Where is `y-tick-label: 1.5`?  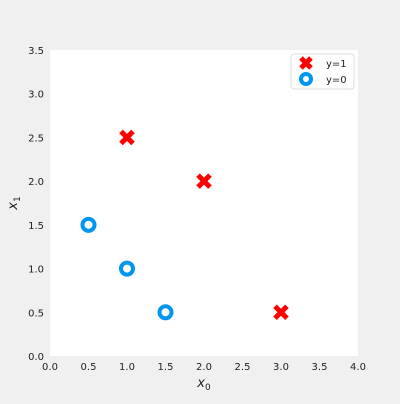
y-tick-label: 1.5 is located at coordinates (36, 226).